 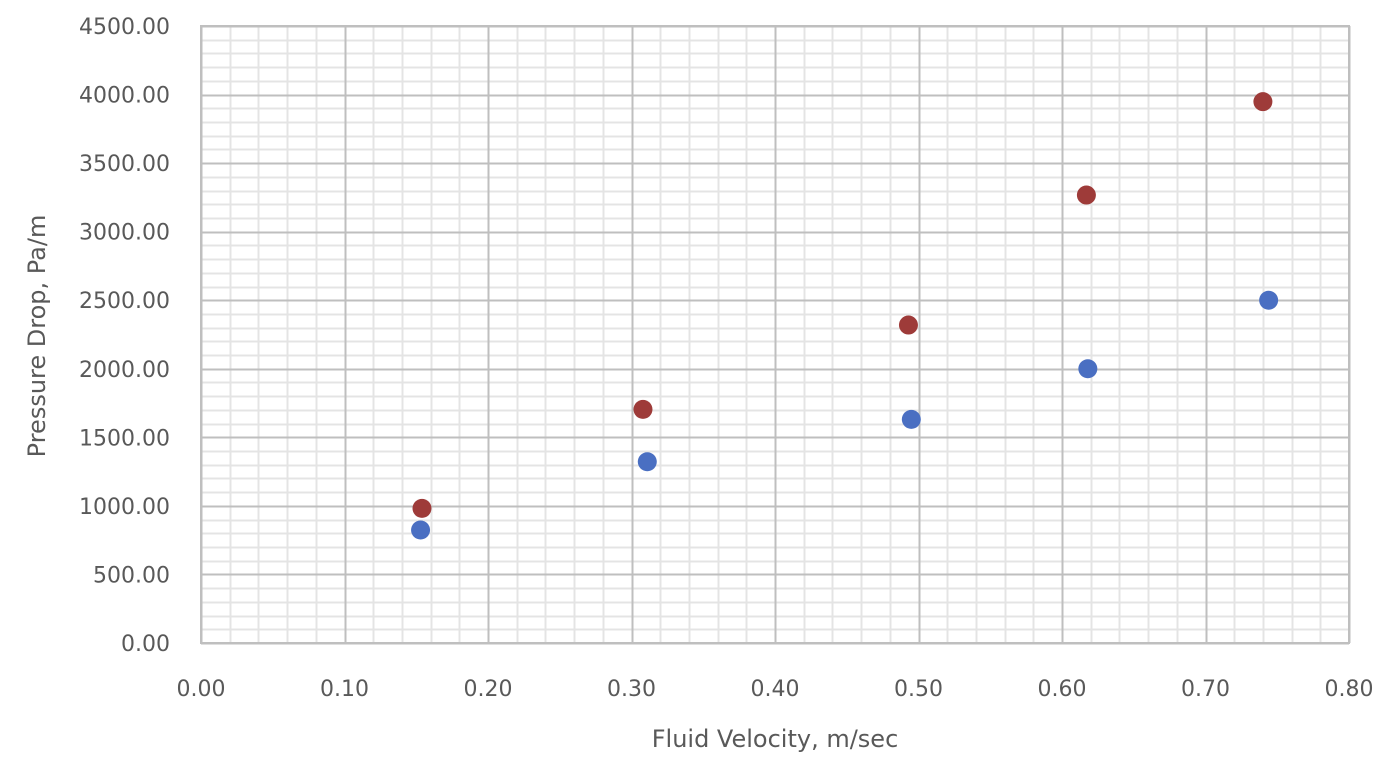 I want to click on y-axis-title: Pressure Drop, Pa/m, so click(x=37, y=336).